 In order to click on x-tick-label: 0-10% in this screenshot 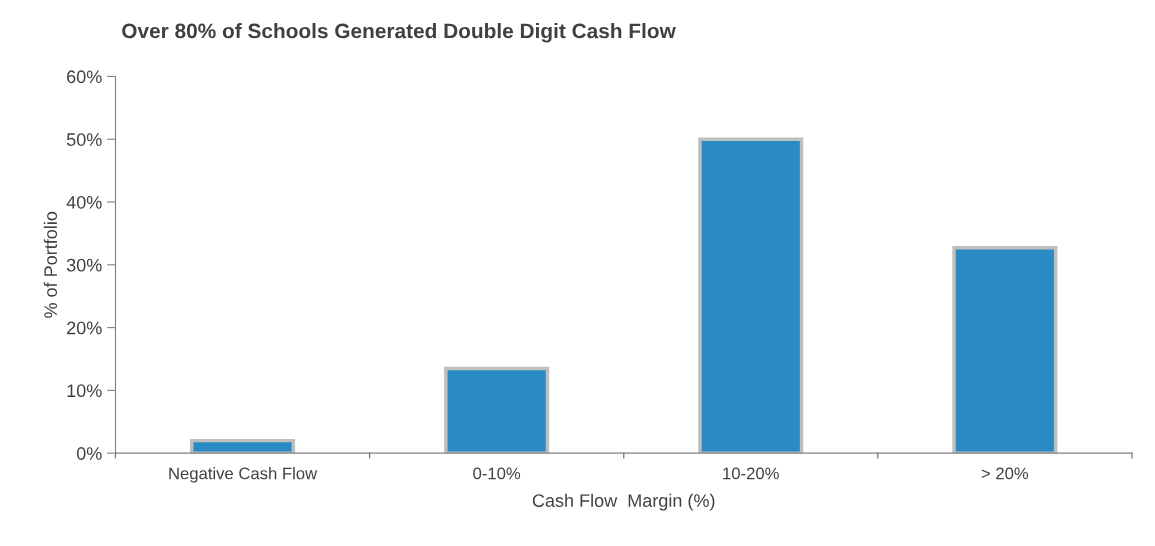, I will do `click(497, 473)`.